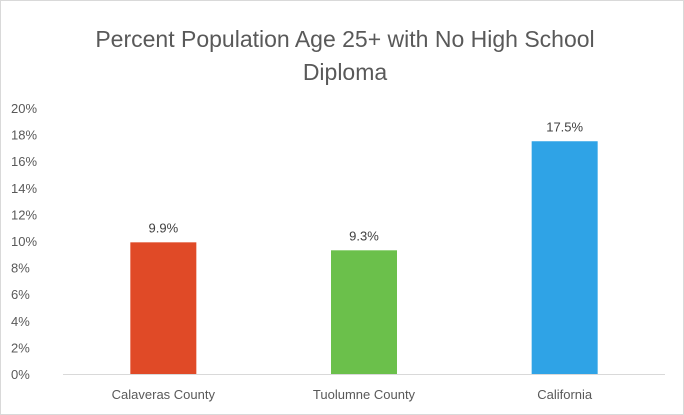 This screenshot has width=684, height=415. I want to click on y-tick-label: 0%, so click(20, 374).